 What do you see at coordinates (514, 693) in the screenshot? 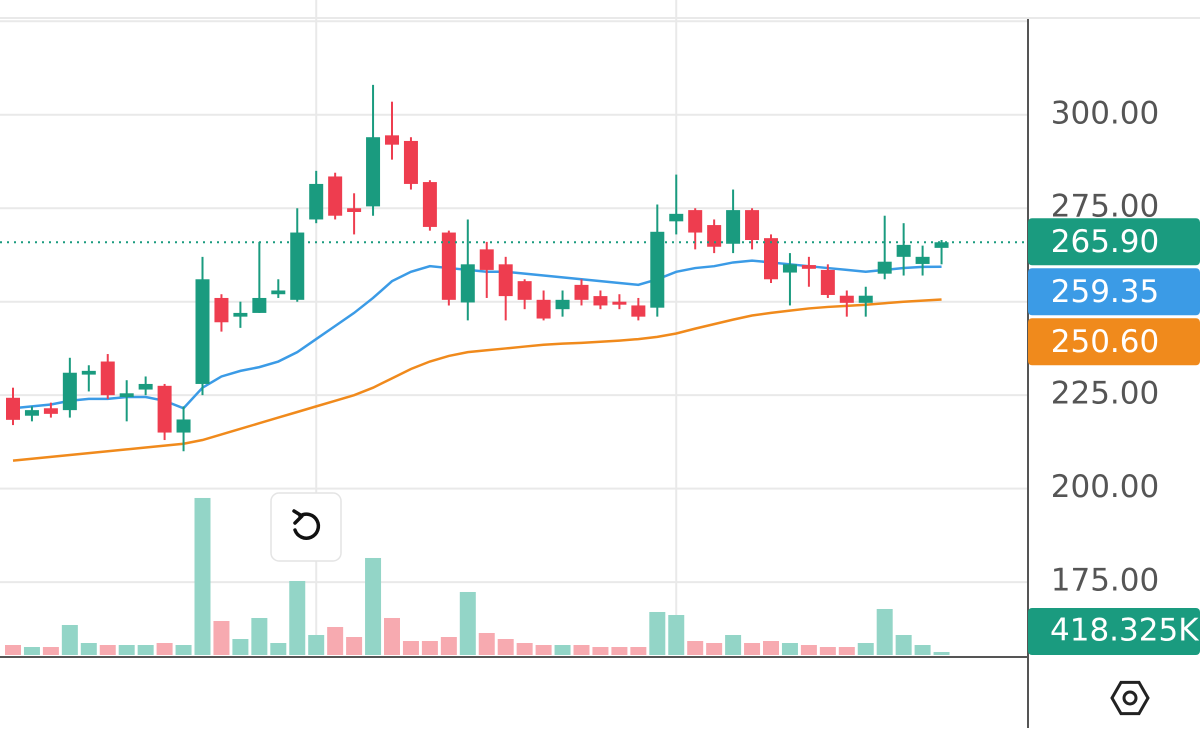
I see `bottom-background` at bounding box center [514, 693].